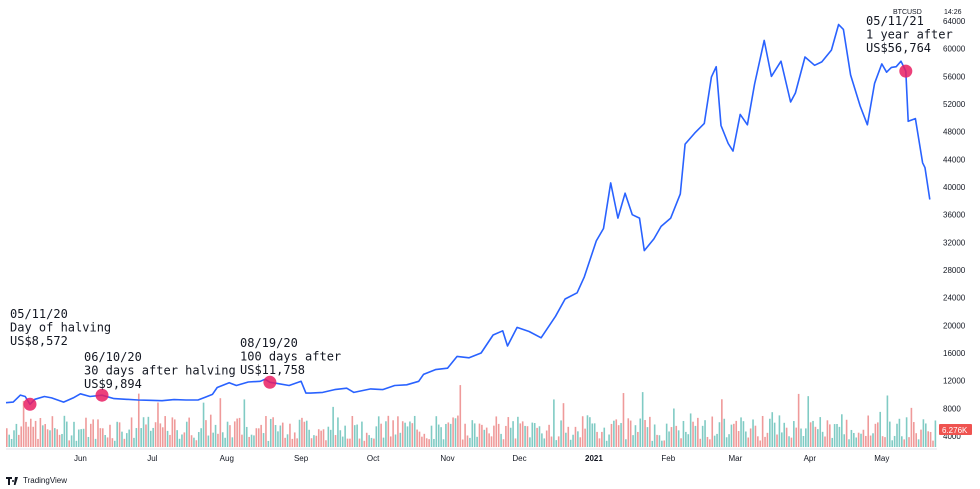  I want to click on y-tick-label: 16000, so click(954, 353).